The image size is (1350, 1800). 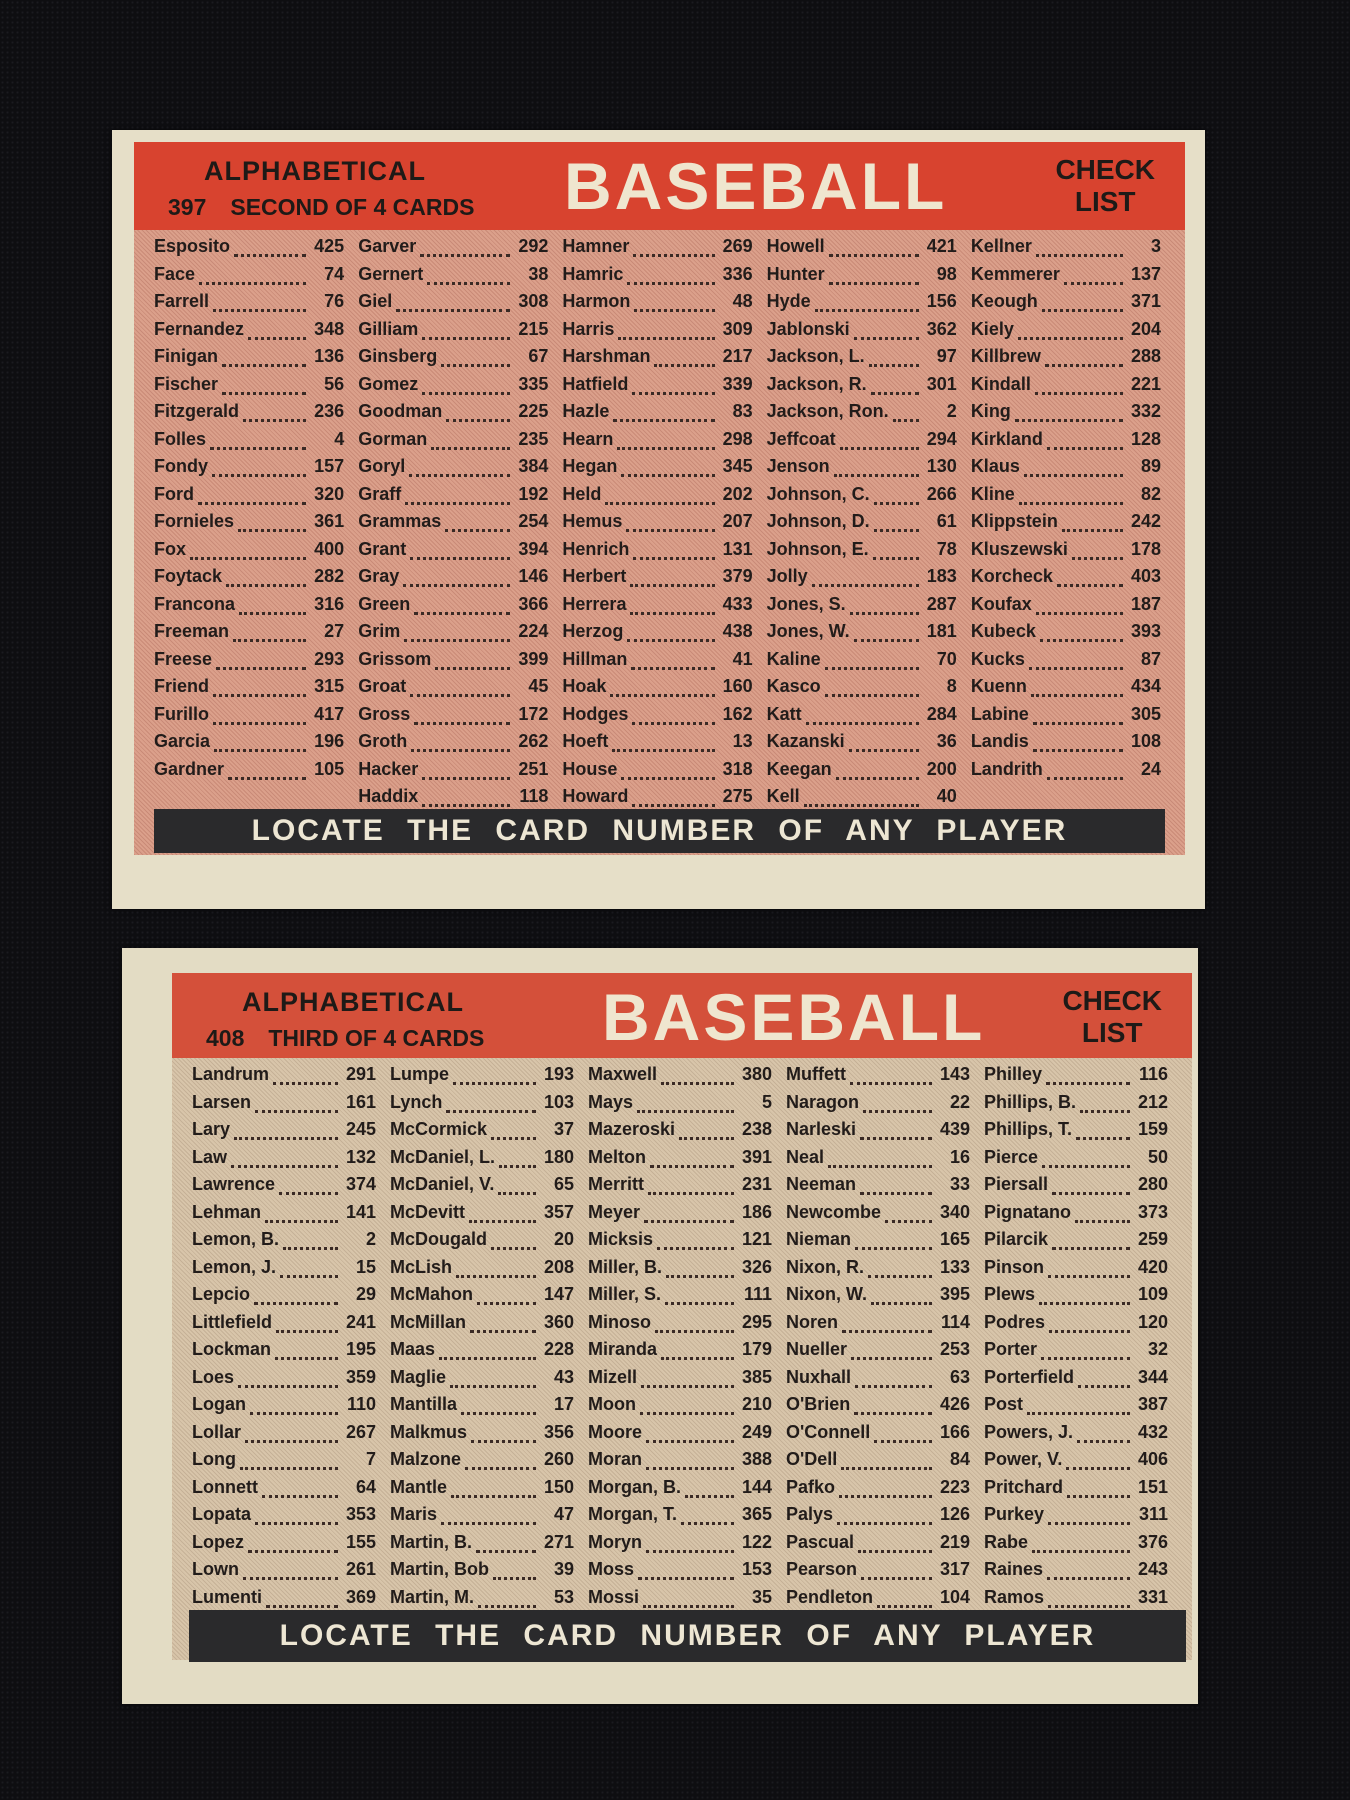 I want to click on player-name: Lumpe, so click(x=420, y=1074).